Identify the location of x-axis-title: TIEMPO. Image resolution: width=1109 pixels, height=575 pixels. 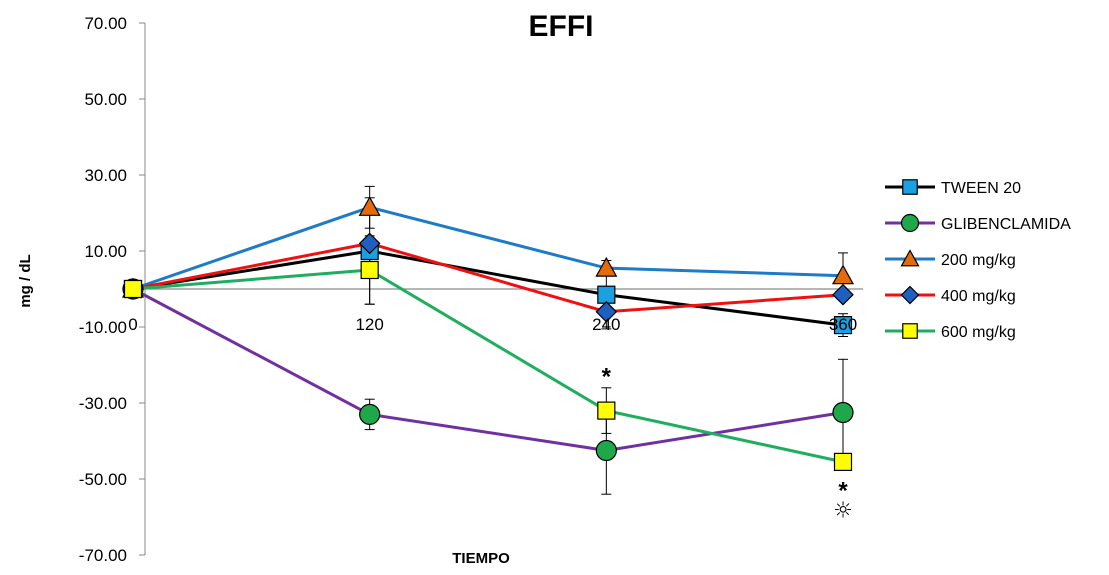
(481, 558).